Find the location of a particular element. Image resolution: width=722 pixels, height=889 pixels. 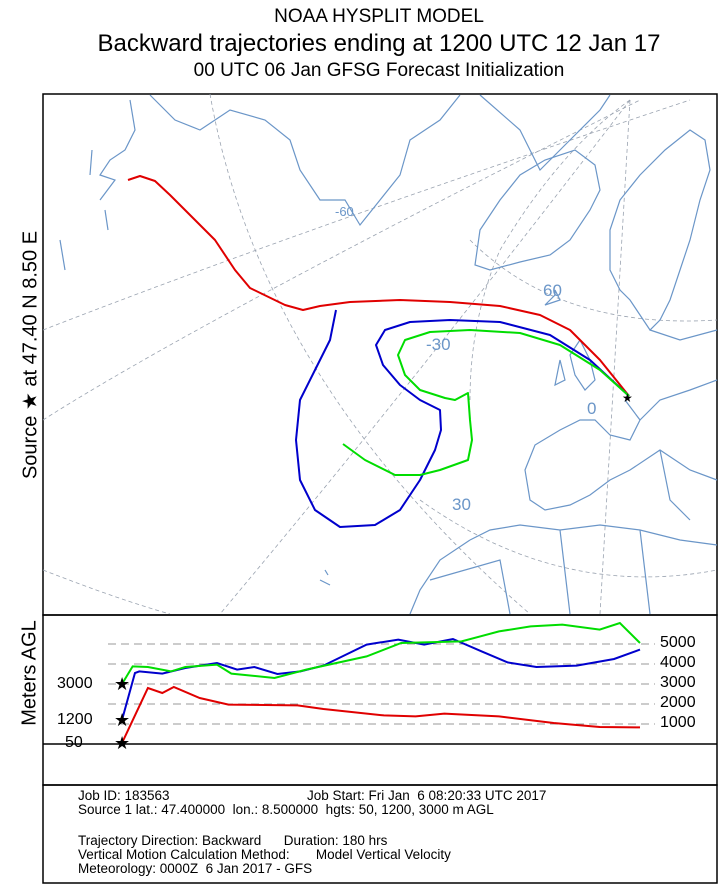

start-height-label: 3000 is located at coordinates (75, 683).